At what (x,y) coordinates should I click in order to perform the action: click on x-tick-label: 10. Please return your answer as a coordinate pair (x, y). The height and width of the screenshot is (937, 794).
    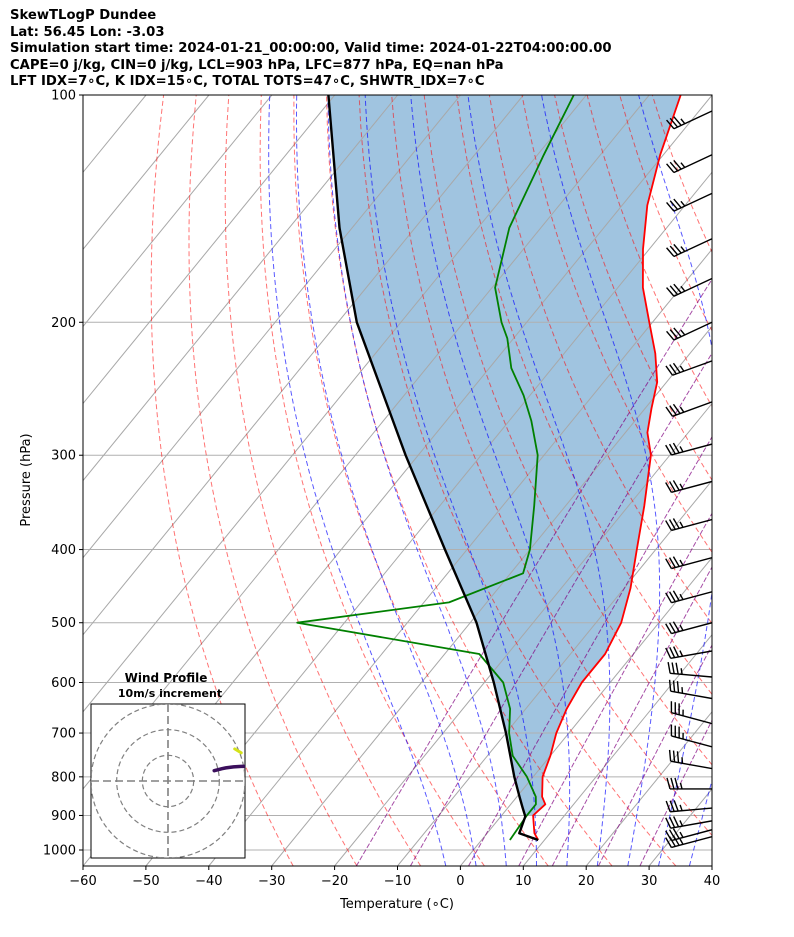
    Looking at the image, I should click on (523, 881).